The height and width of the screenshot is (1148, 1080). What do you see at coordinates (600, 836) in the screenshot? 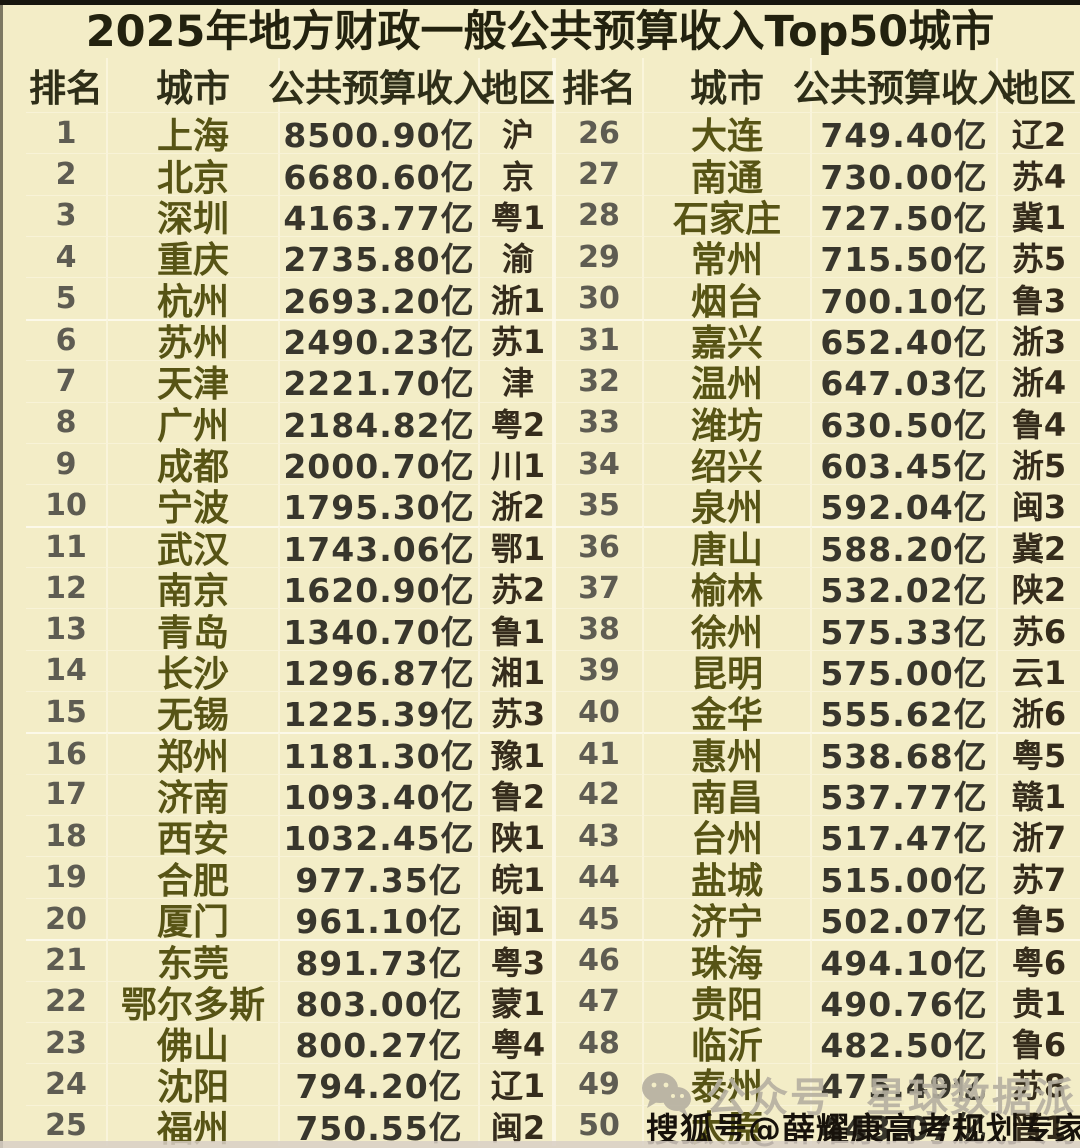
I see `rank-cell: 43` at bounding box center [600, 836].